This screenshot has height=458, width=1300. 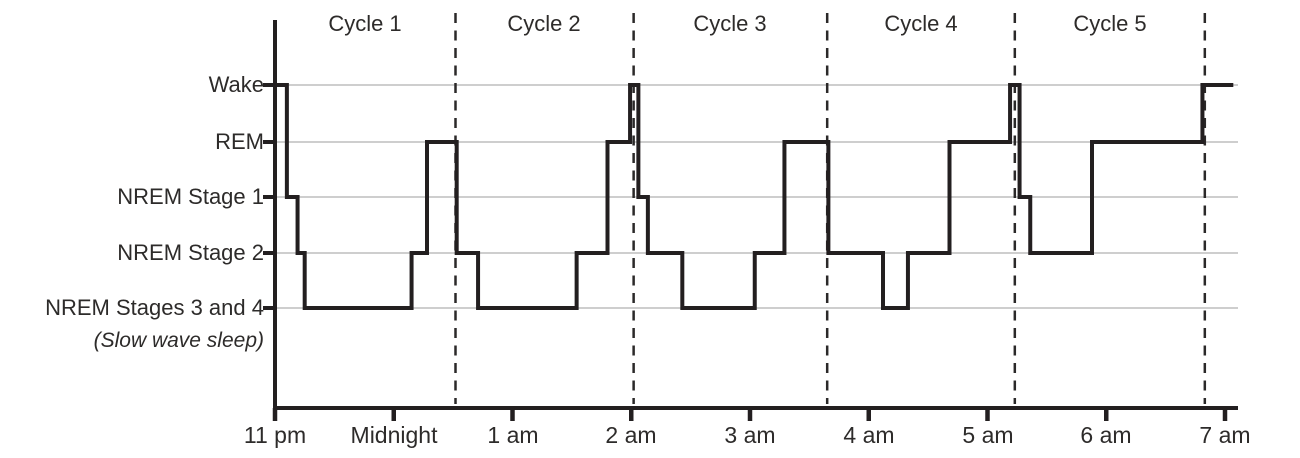 I want to click on x-tick-label-midnight: Midnight, so click(x=394, y=435).